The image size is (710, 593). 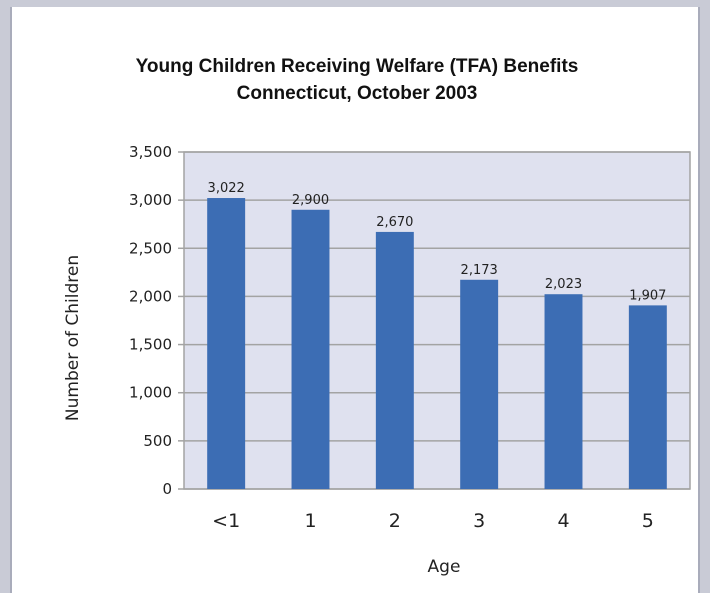 What do you see at coordinates (226, 521) in the screenshot?
I see `x-tick-label: <1` at bounding box center [226, 521].